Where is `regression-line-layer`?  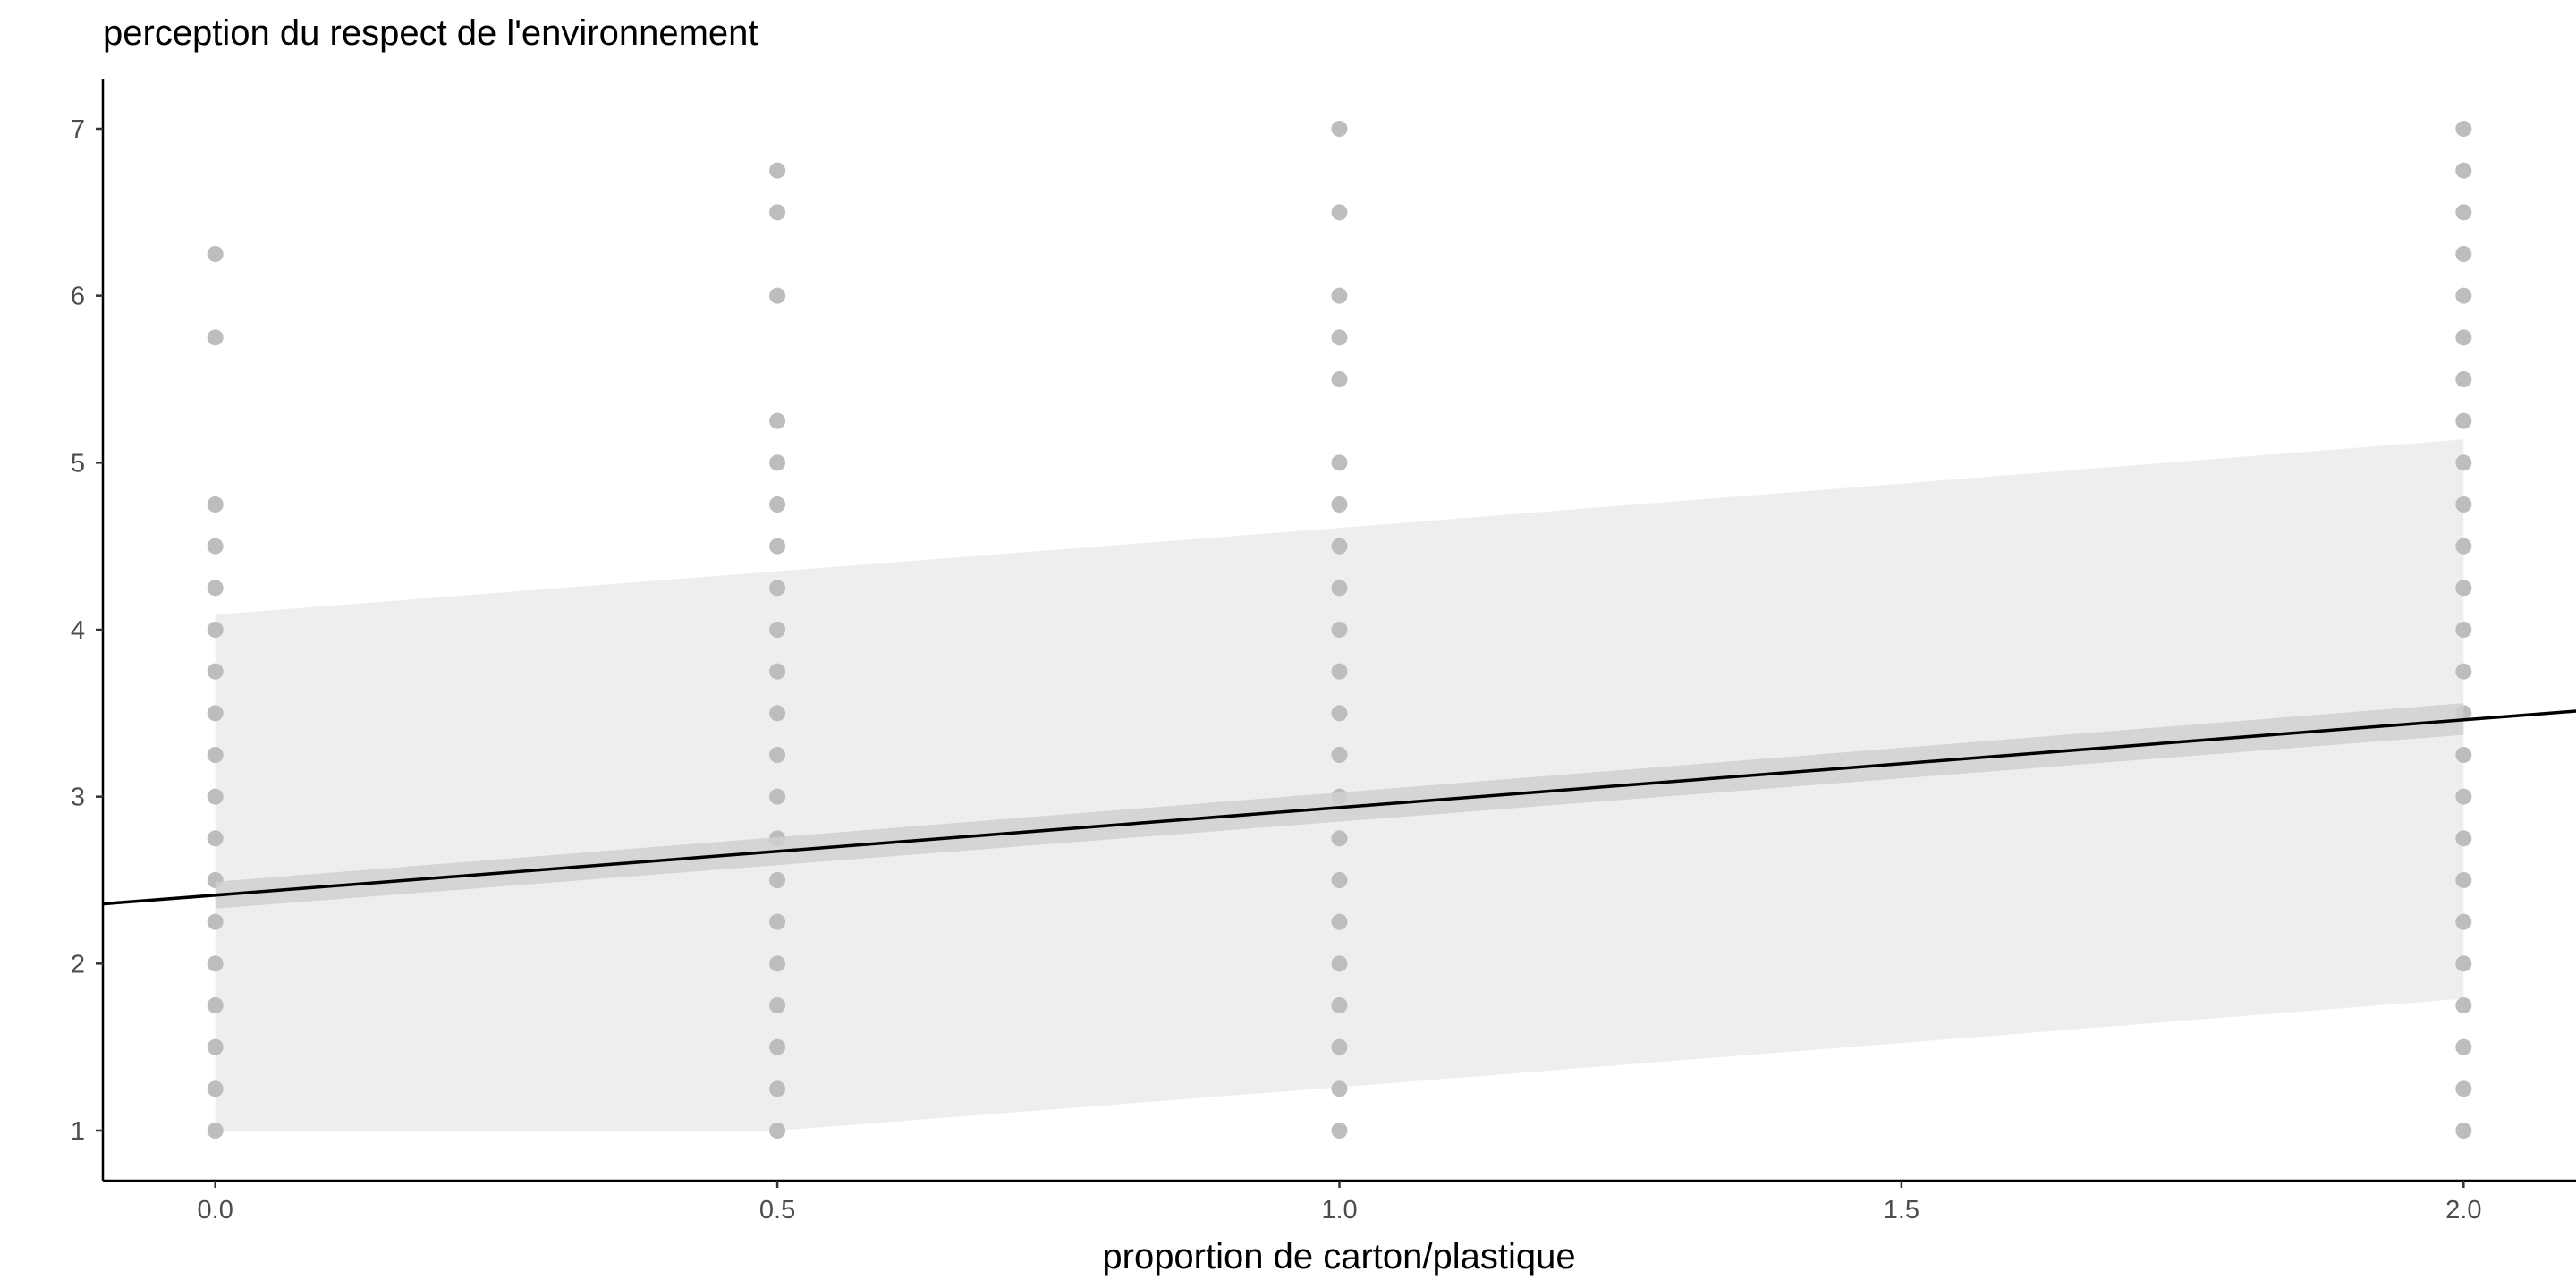 regression-line-layer is located at coordinates (1339, 807).